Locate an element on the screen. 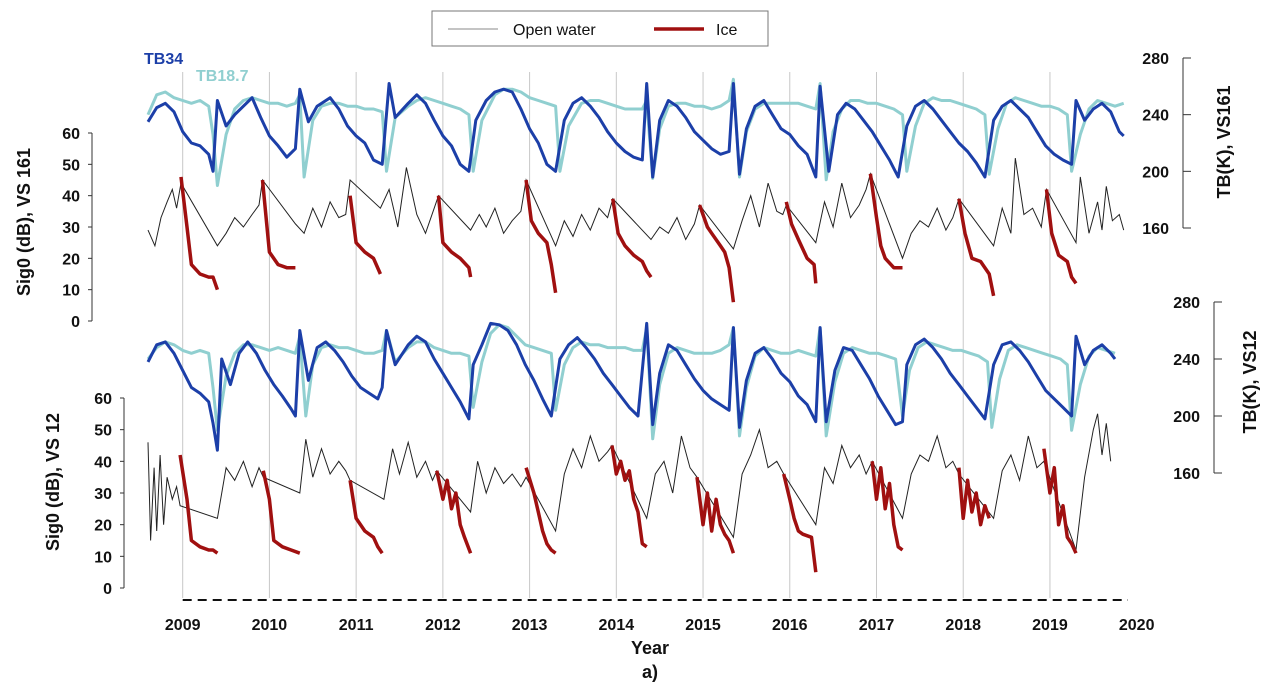 The width and height of the screenshot is (1268, 684). tb34-series-label: TB34 is located at coordinates (163, 59).